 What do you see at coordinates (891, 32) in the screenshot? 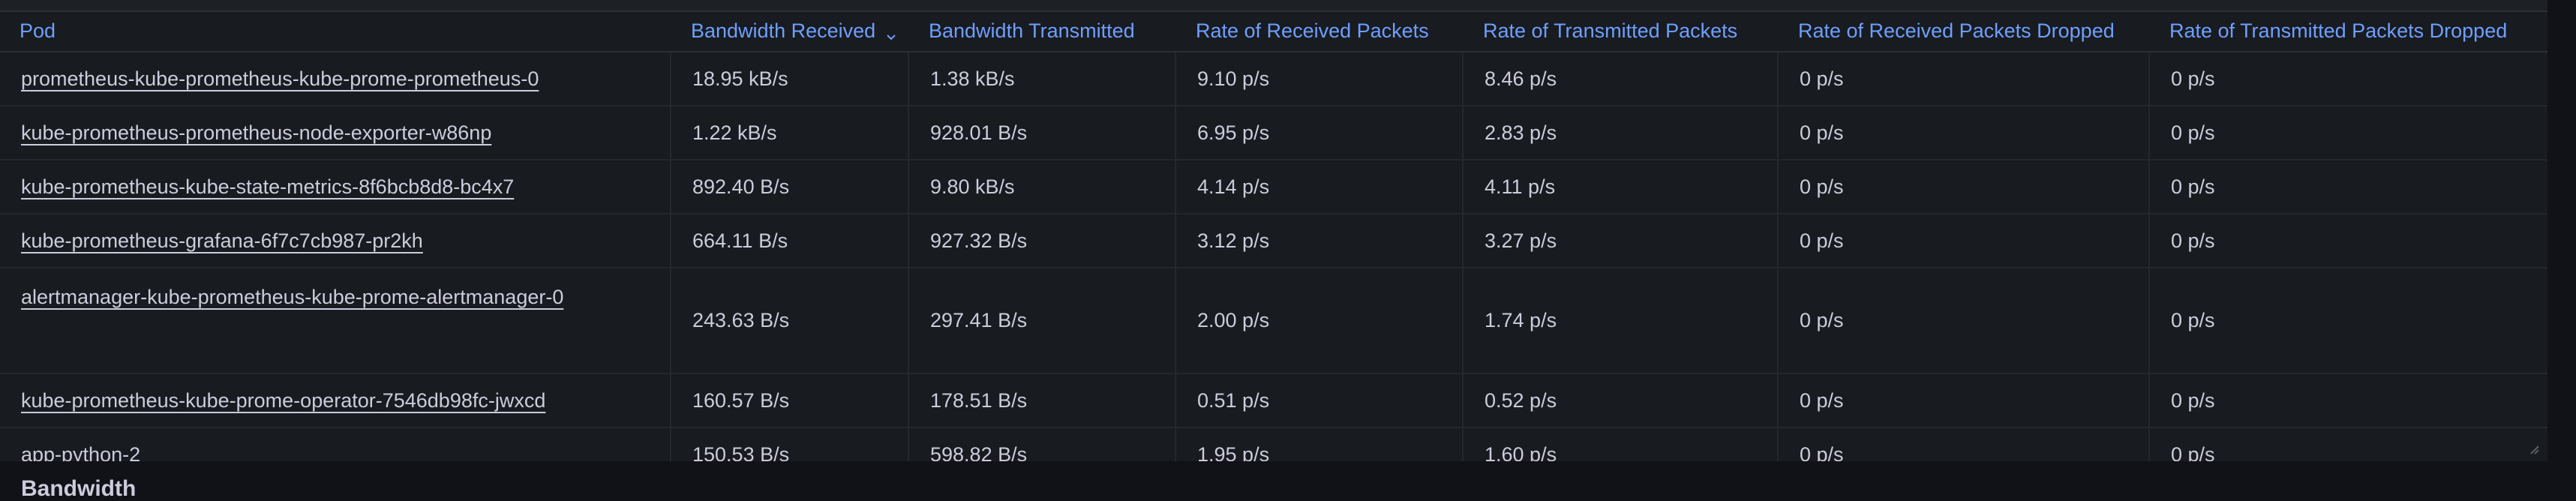
I see `chevron-down-icon` at bounding box center [891, 32].